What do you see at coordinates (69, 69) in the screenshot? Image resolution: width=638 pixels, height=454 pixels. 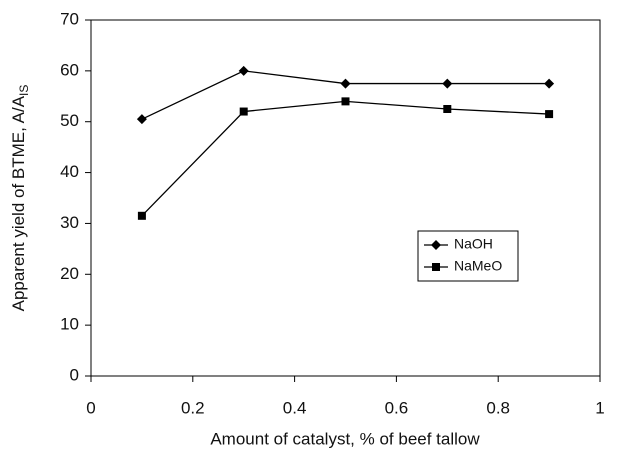 I see `y-tick-label: 60` at bounding box center [69, 69].